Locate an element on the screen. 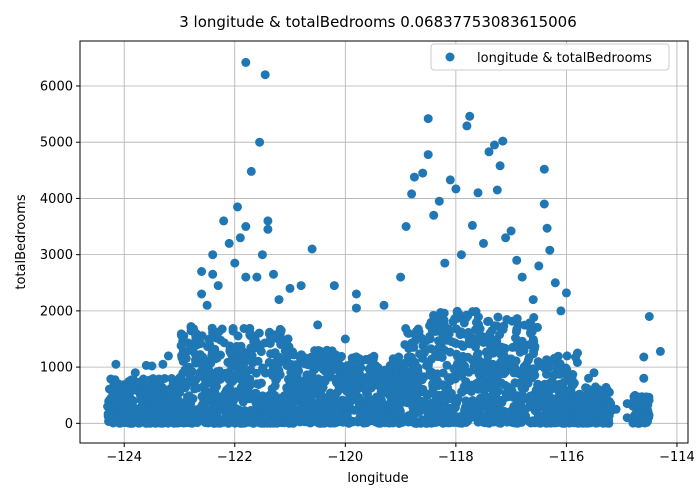 This screenshot has width=700, height=500. legend-marker is located at coordinates (450, 57).